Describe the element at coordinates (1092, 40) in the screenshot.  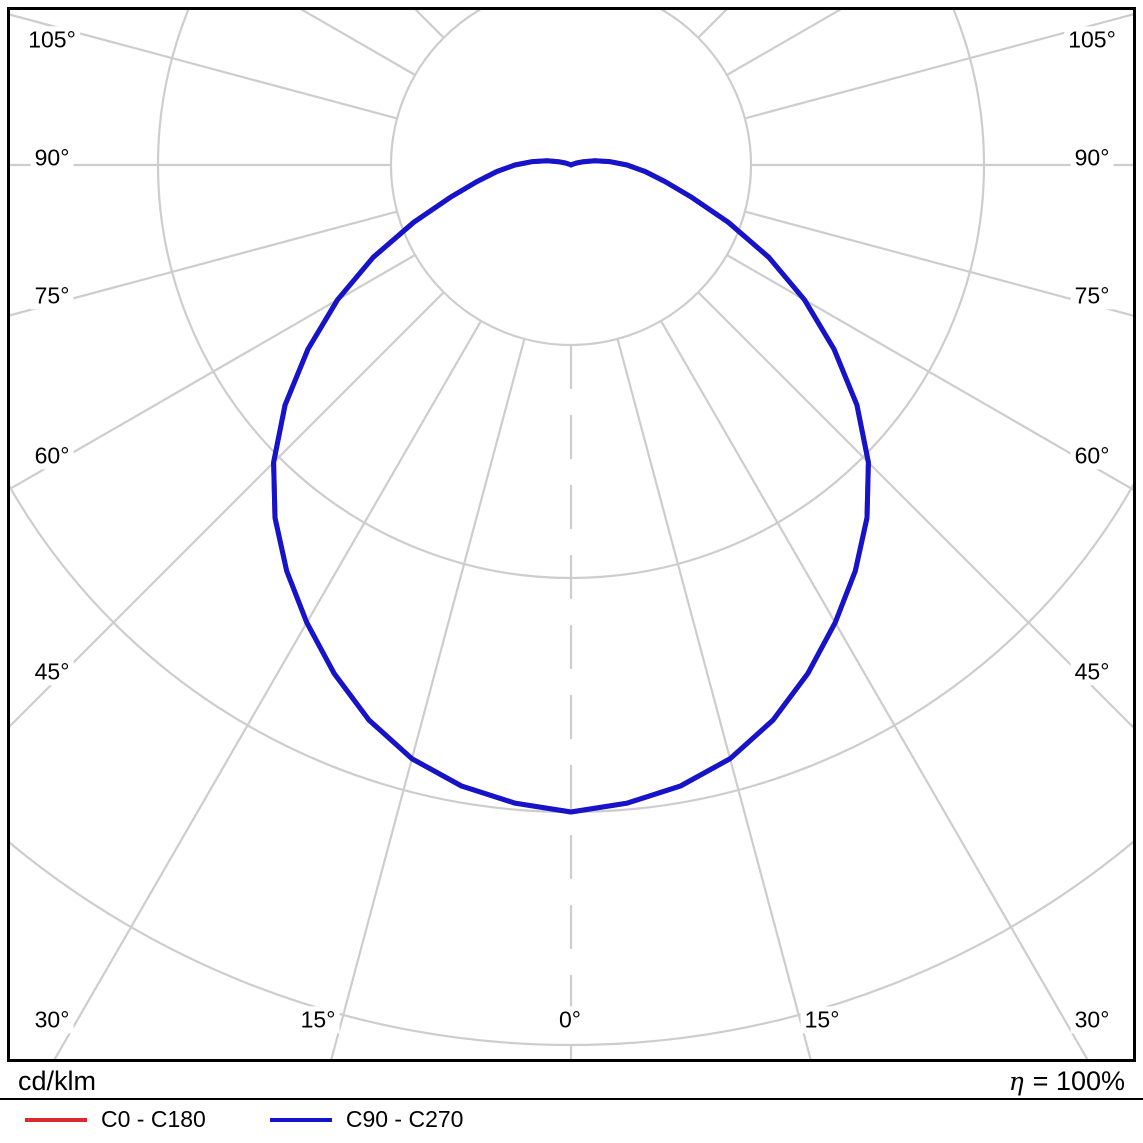
I see `angle-label-right-105: 105°` at that location.